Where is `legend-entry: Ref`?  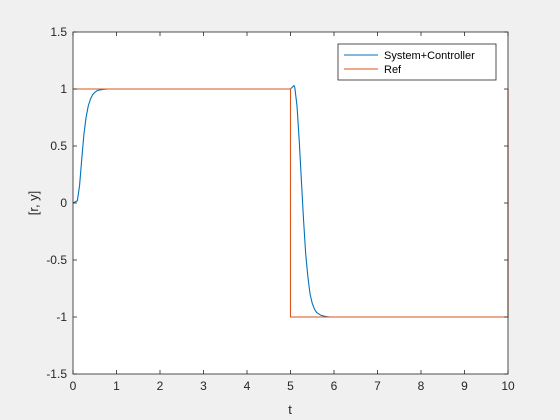
legend-entry: Ref is located at coordinates (393, 70).